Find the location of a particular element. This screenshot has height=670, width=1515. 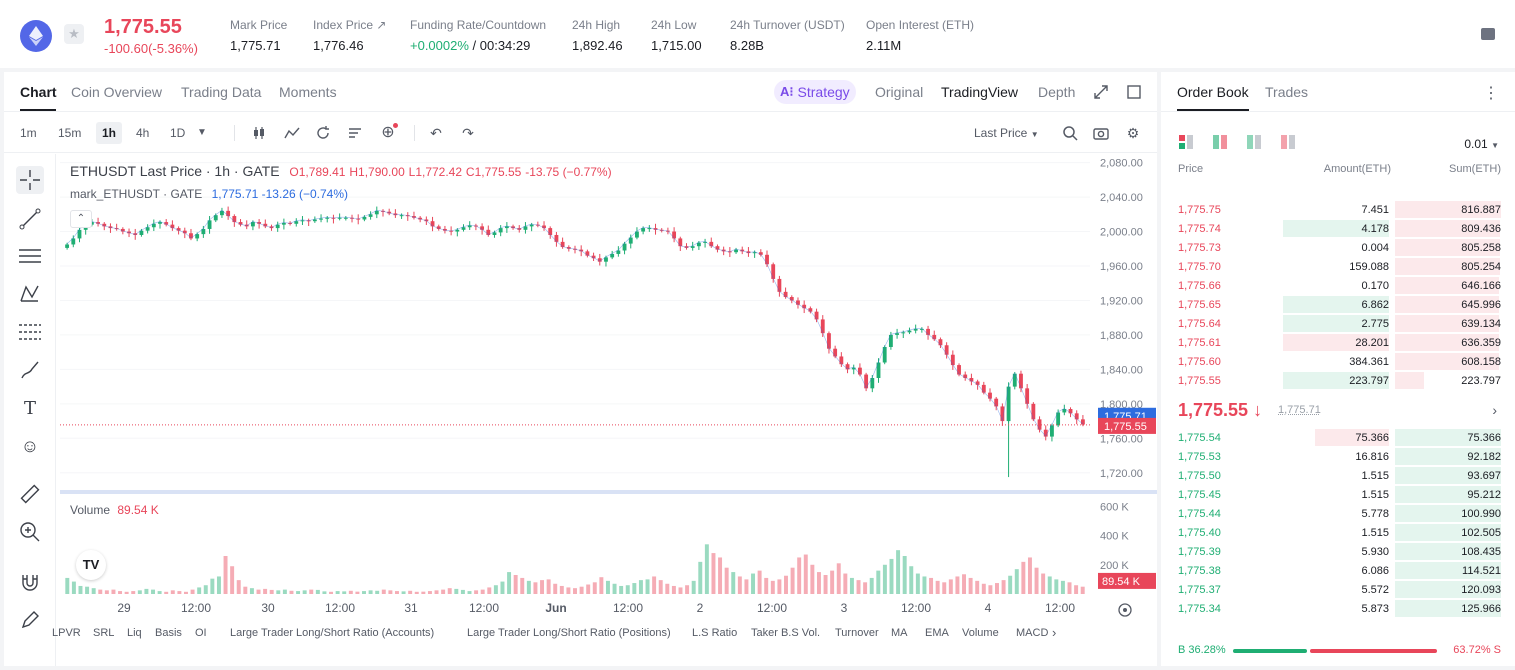

window-icon is located at coordinates (1134, 92).